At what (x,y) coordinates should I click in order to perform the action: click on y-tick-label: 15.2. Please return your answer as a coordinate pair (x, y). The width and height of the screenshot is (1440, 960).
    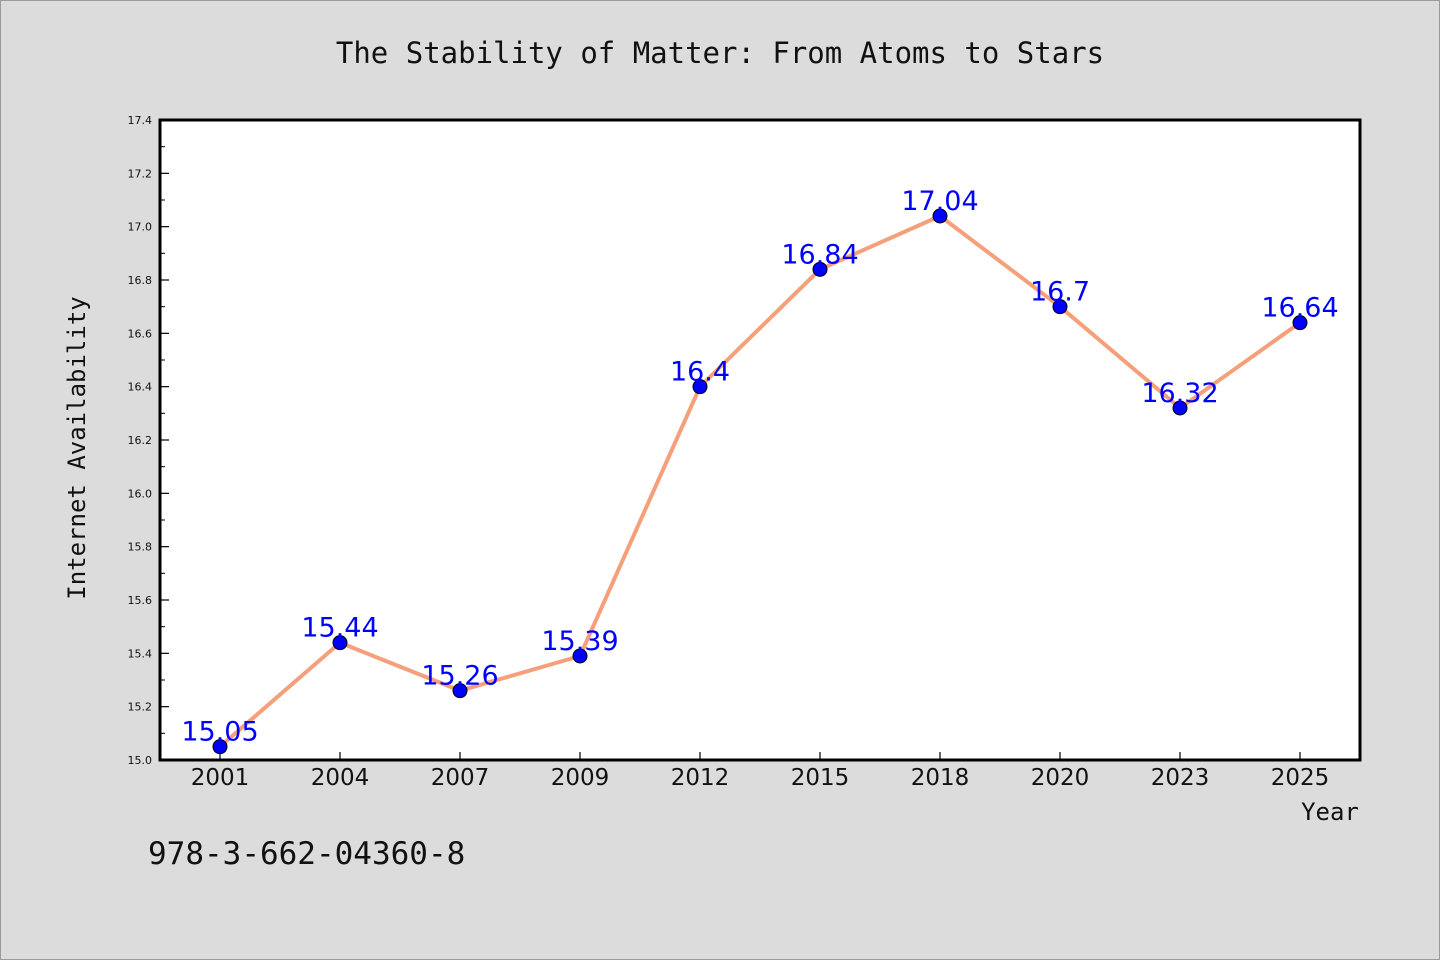
    Looking at the image, I should click on (140, 707).